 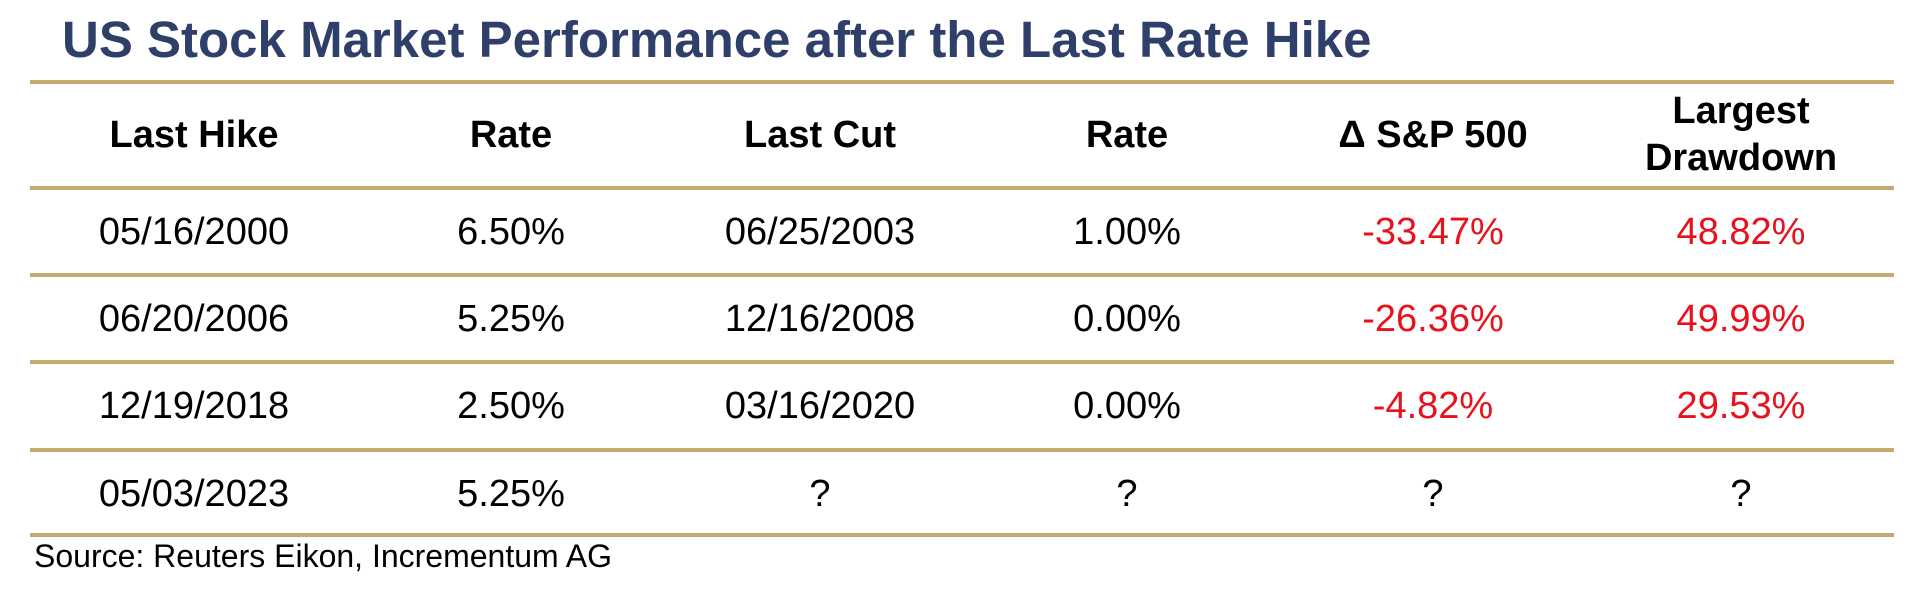 I want to click on cell-sp500-change: ?, so click(x=1433, y=494).